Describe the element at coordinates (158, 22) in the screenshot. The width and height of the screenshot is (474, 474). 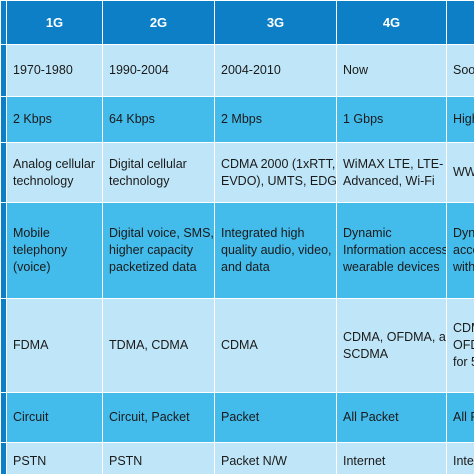
I see `header-2g: 2G` at that location.